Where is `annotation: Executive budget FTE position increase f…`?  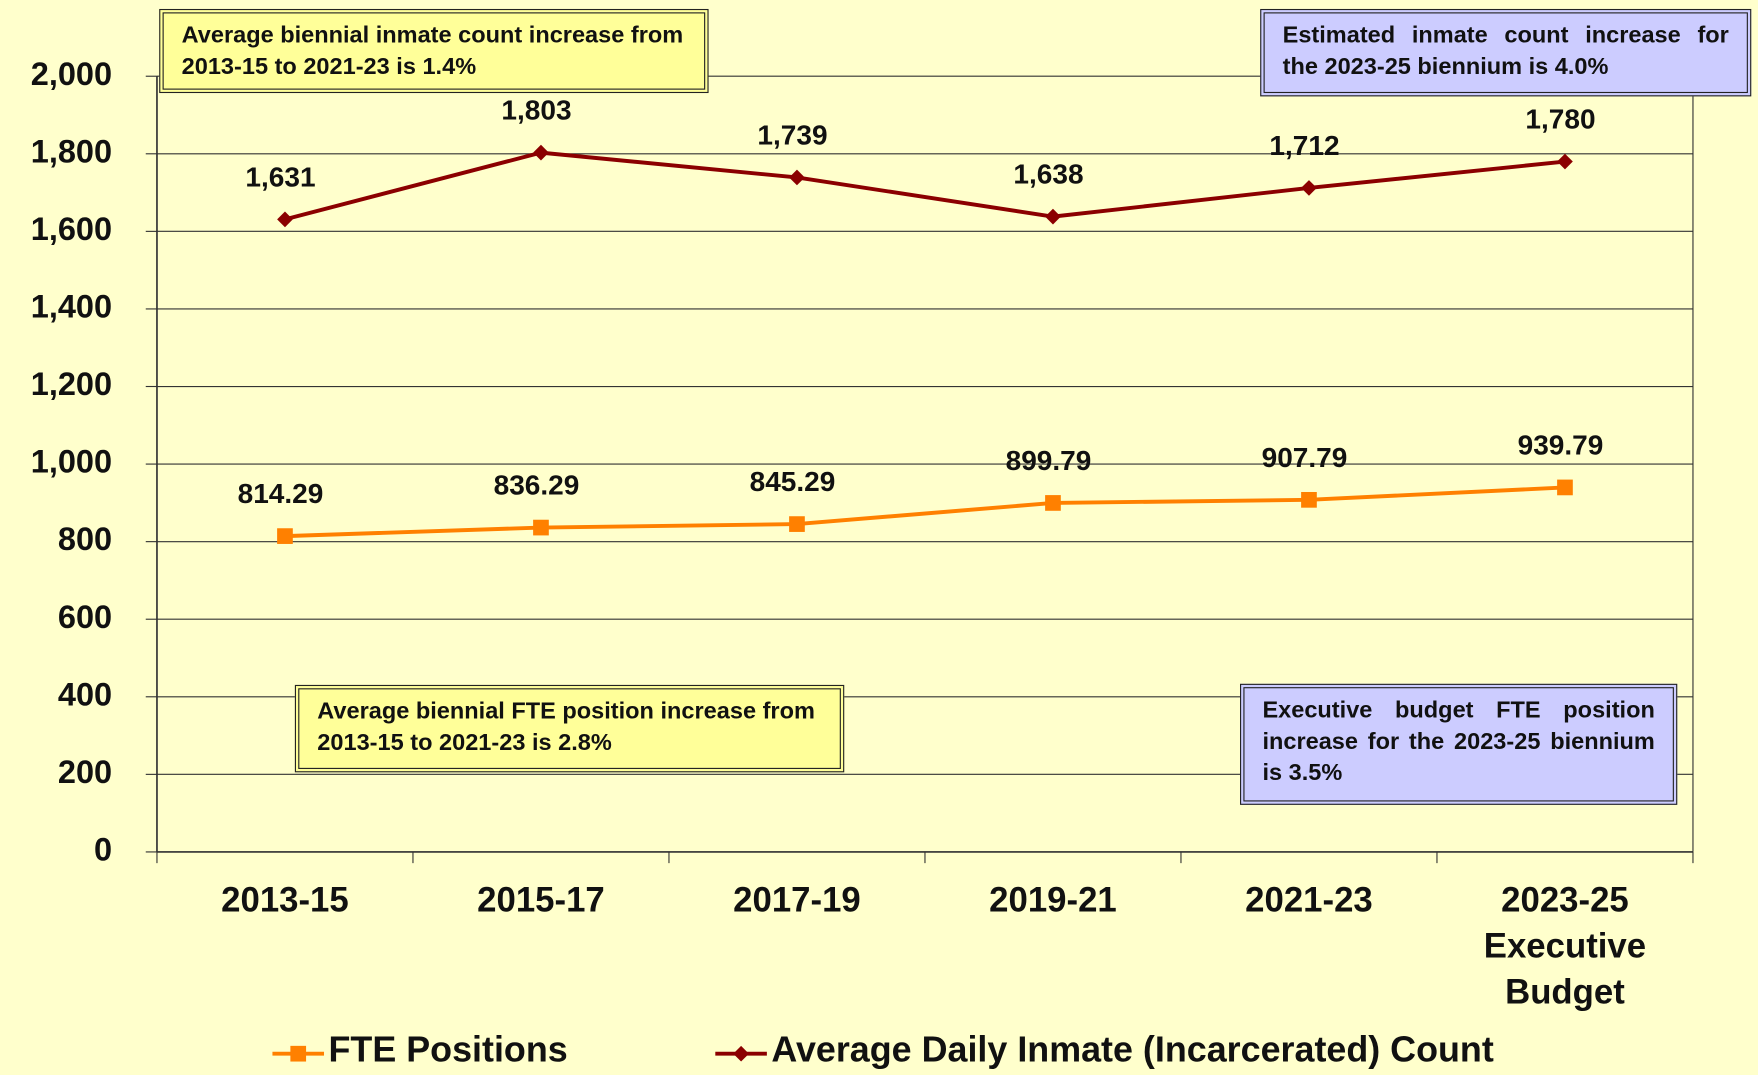
annotation: Executive budget FTE position increase f… is located at coordinates (1459, 744).